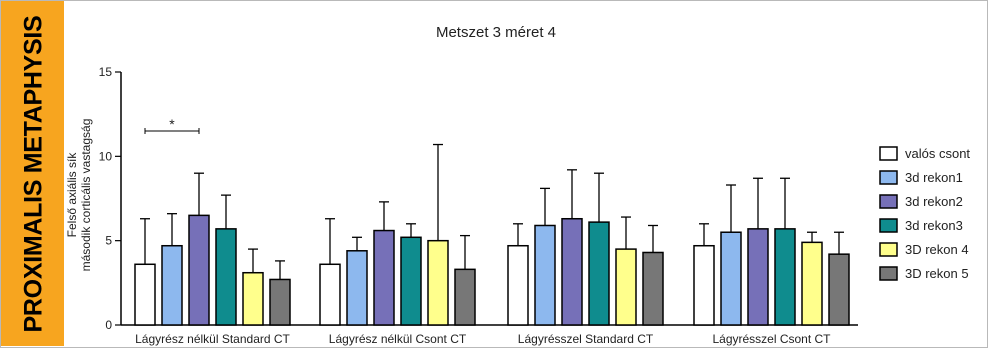 Image resolution: width=988 pixels, height=348 pixels. I want to click on x-category-label: Lágyrész nélkül Standard CT, so click(212, 339).